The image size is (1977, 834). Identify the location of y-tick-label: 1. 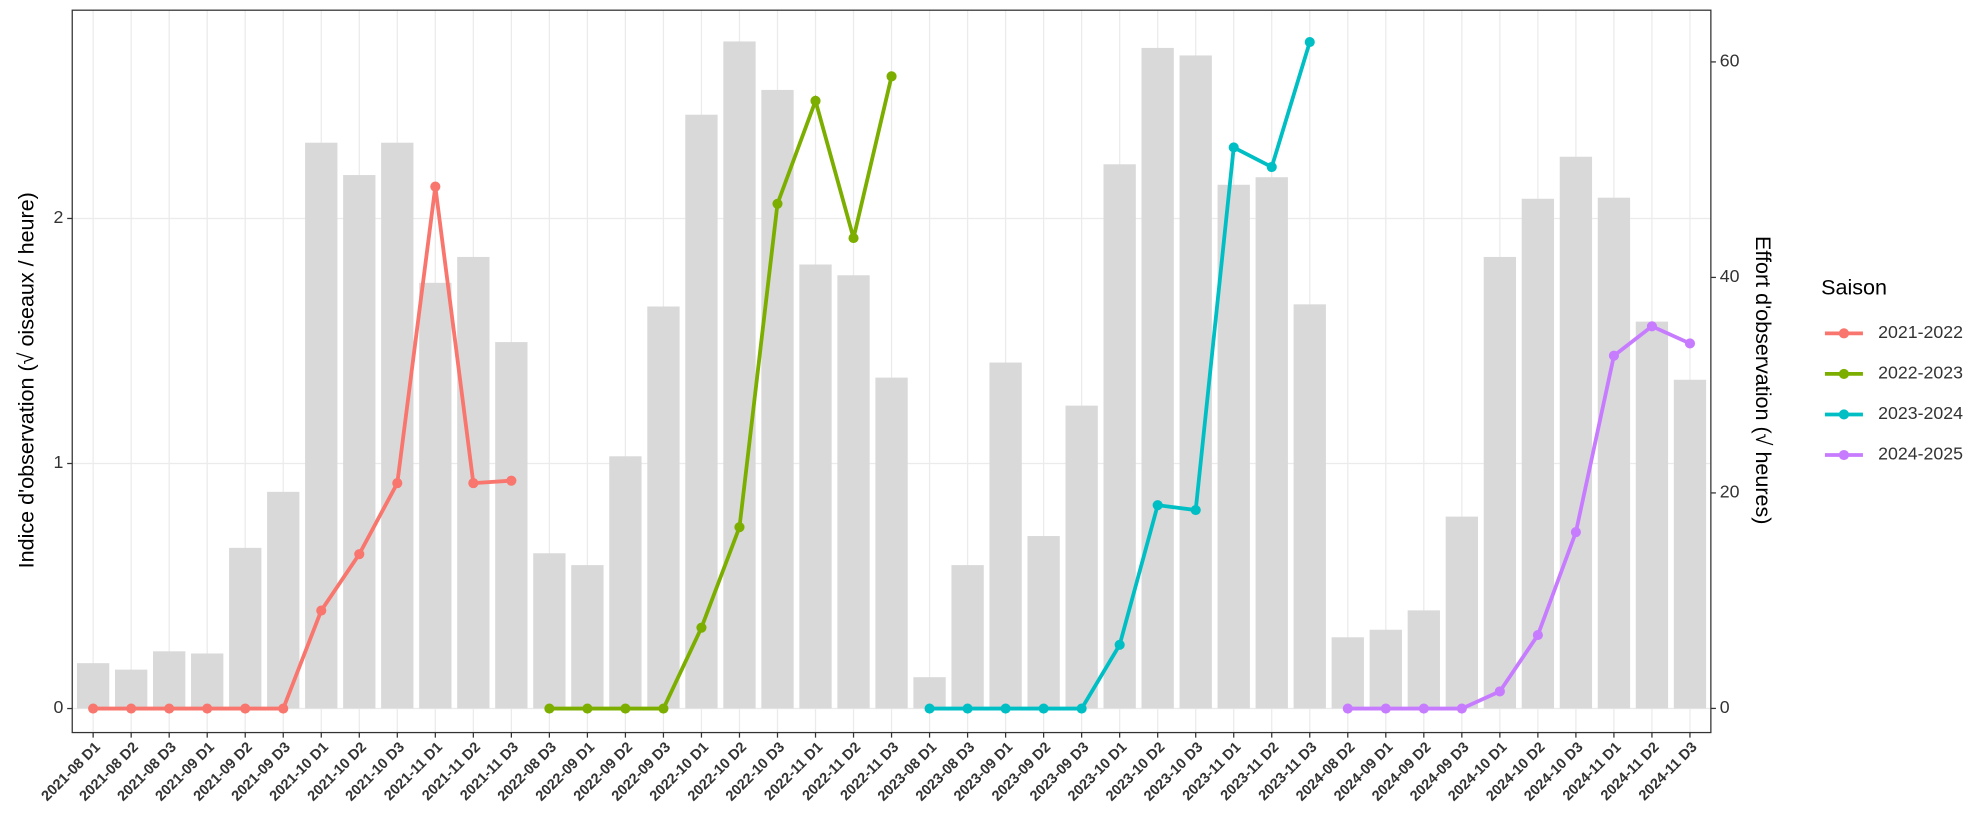
(58, 462).